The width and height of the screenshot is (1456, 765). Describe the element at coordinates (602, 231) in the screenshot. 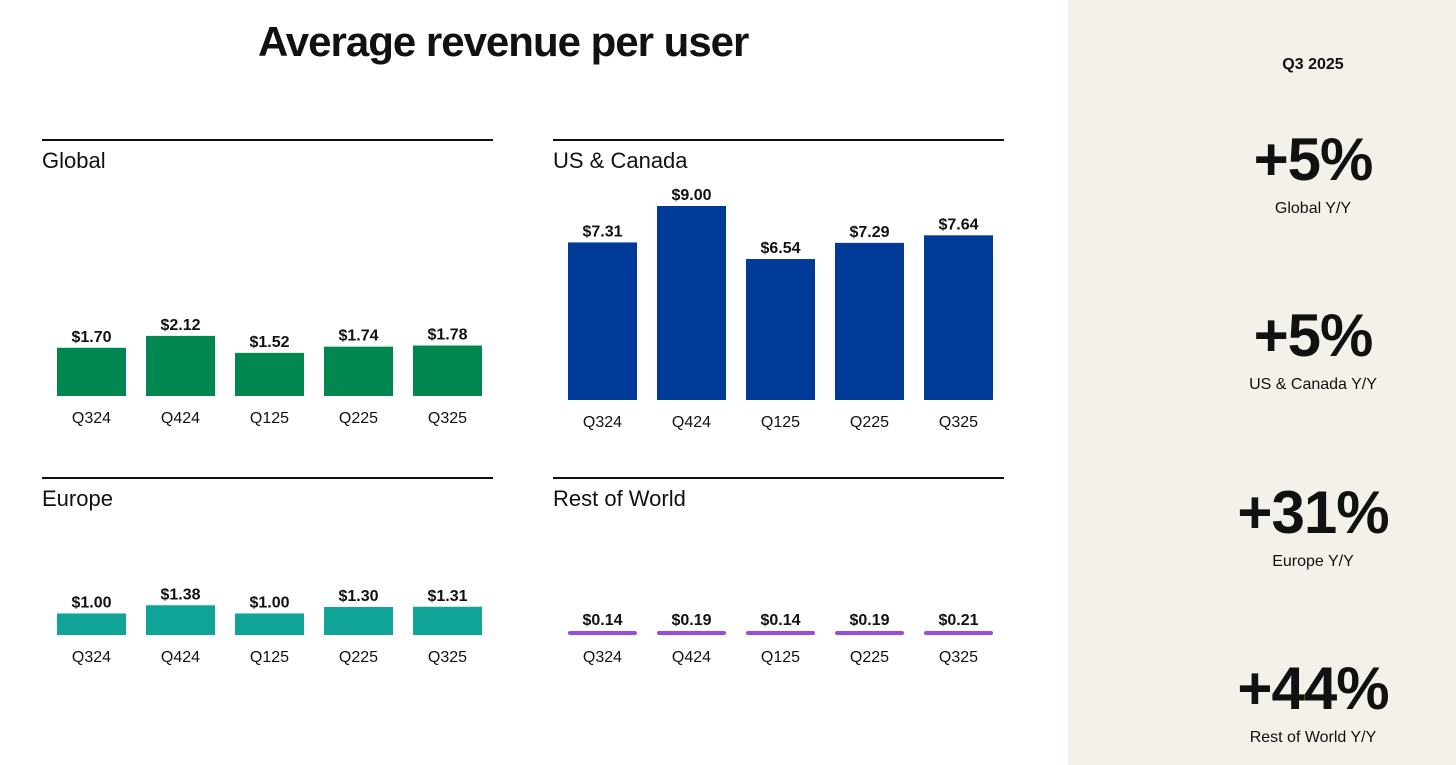

I see `value-label: $7.31` at that location.